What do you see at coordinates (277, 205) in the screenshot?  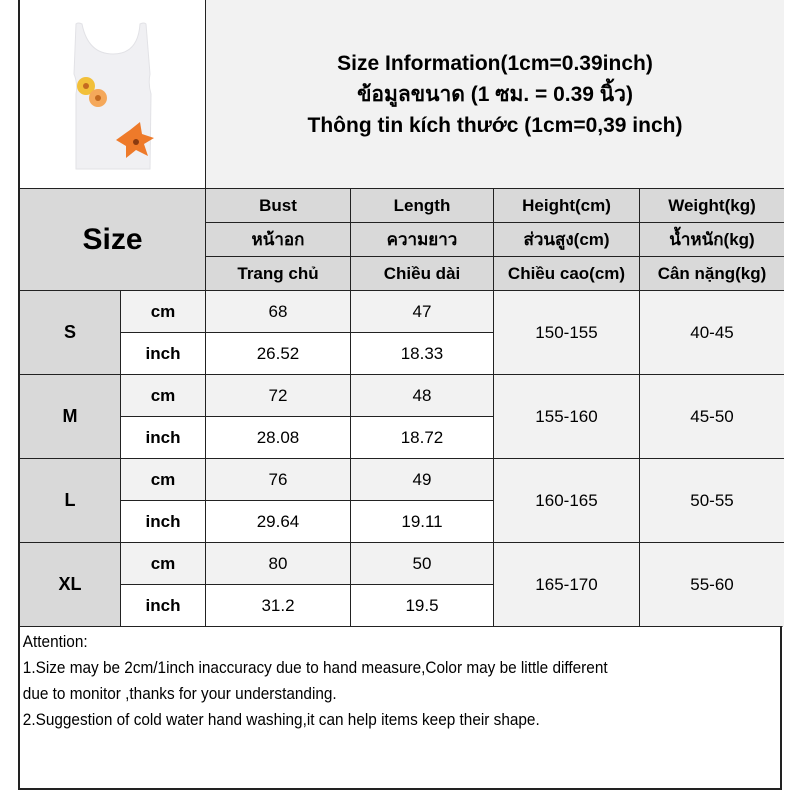 I see `column-header-en: Bust` at bounding box center [277, 205].